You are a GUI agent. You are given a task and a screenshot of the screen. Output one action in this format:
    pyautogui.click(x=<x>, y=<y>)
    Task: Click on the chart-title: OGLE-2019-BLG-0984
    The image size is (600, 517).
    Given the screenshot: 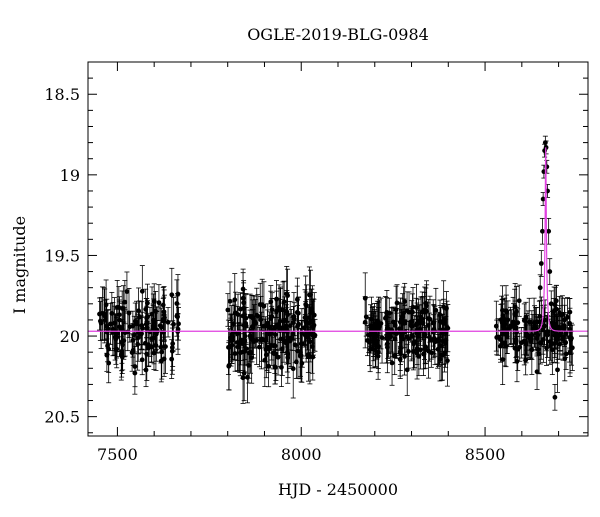 What is the action you would take?
    pyautogui.click(x=338, y=34)
    